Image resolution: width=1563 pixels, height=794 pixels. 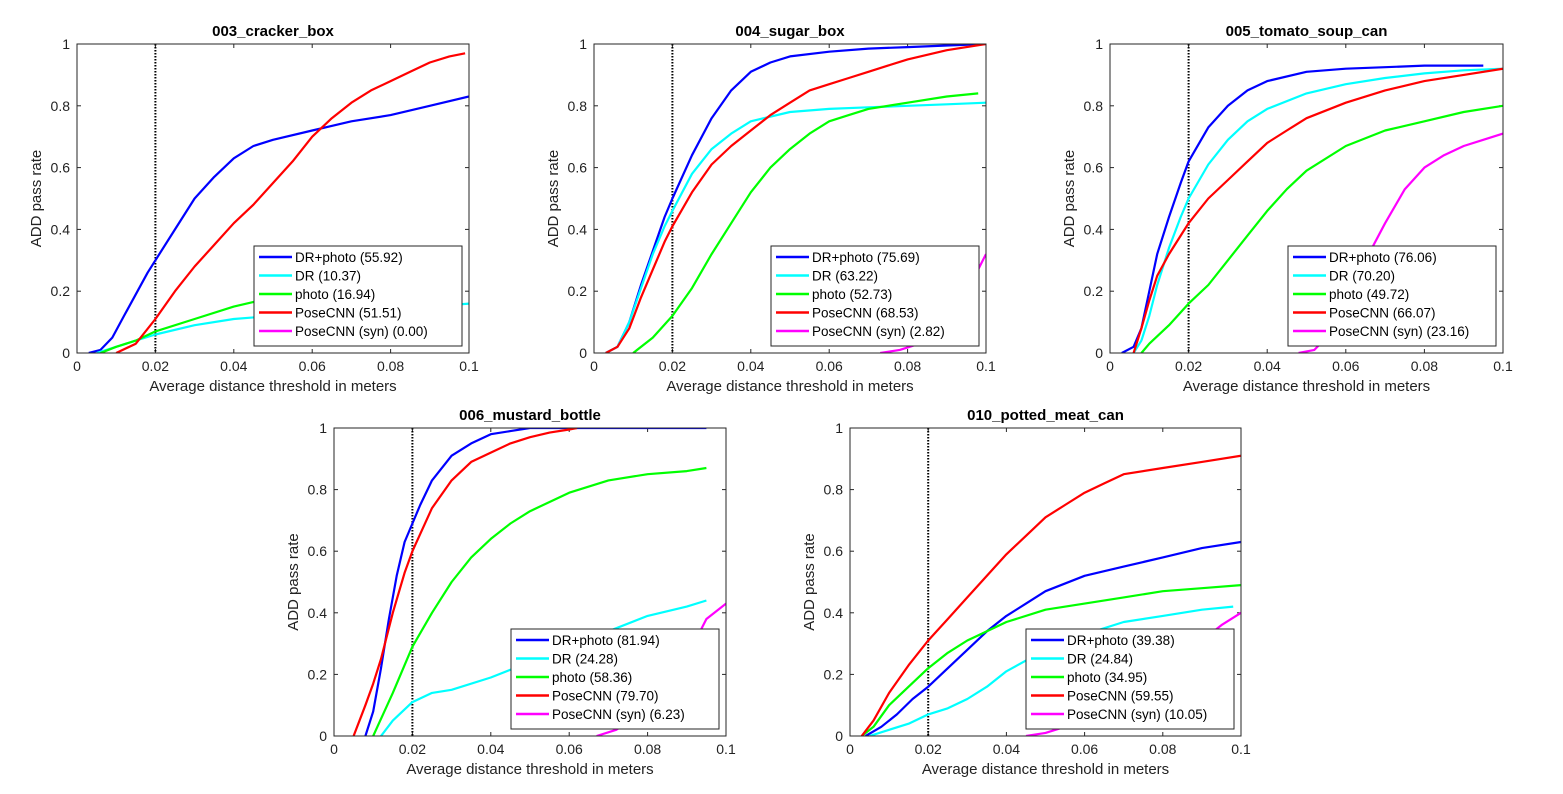 What do you see at coordinates (585, 659) in the screenshot?
I see `legend-entry: DR (24.28)` at bounding box center [585, 659].